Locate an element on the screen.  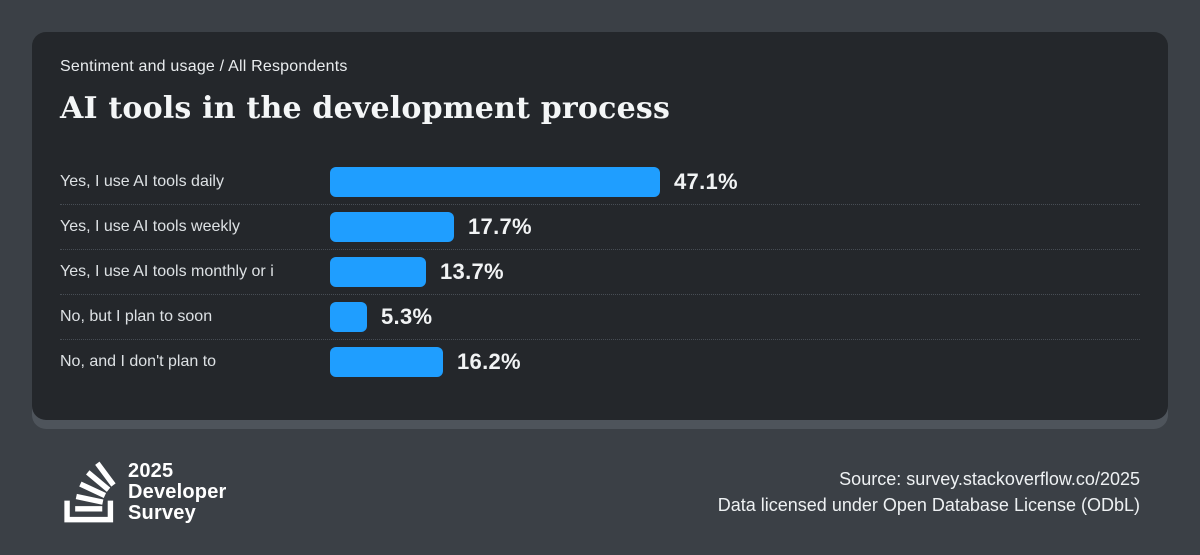
survey-logo: 2025 Developer Survey is located at coordinates (145, 492).